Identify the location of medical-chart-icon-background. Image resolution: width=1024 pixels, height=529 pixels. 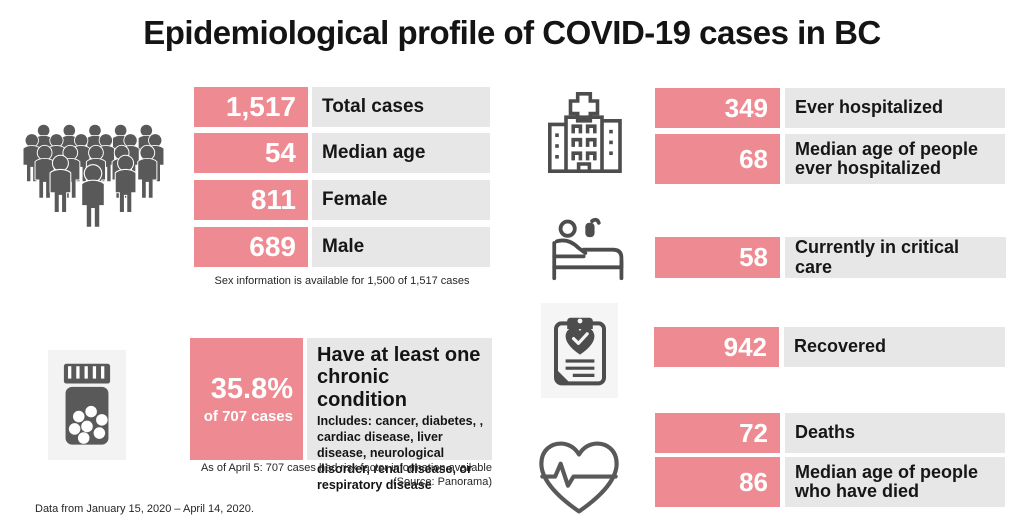
(579, 350).